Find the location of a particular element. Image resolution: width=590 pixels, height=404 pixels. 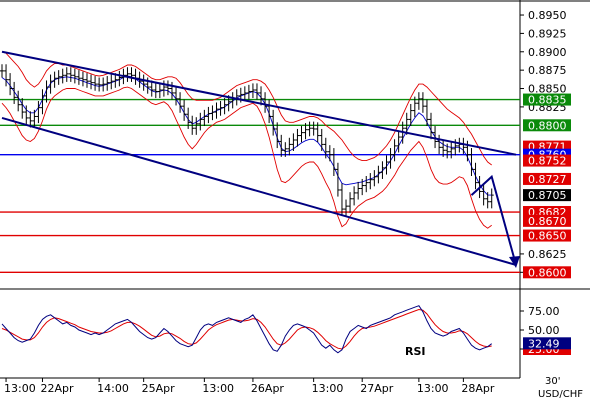

level-tag: 0.8650 is located at coordinates (547, 236).